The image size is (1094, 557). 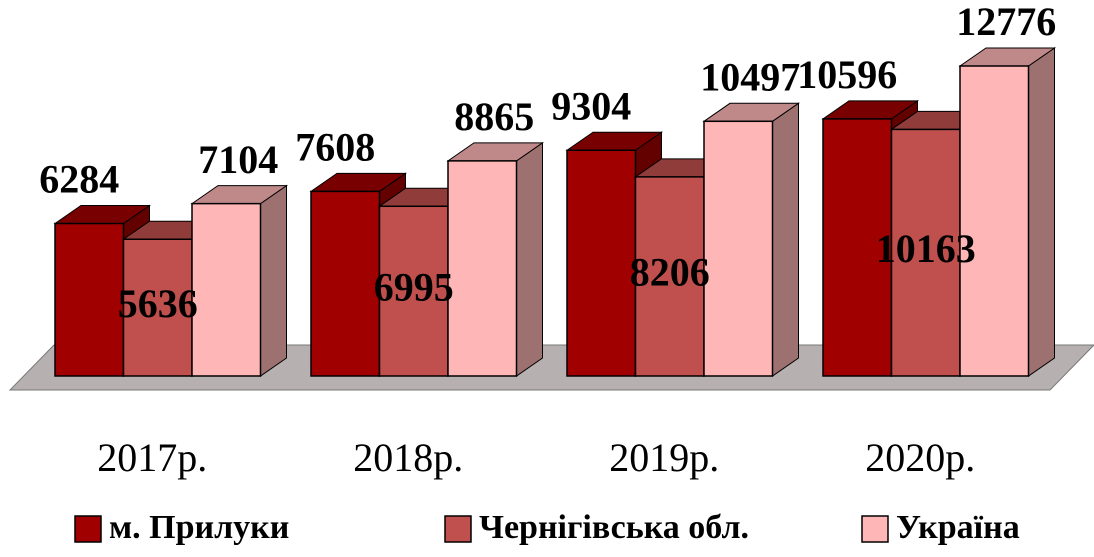 I want to click on data-label: 5636, so click(x=158, y=303).